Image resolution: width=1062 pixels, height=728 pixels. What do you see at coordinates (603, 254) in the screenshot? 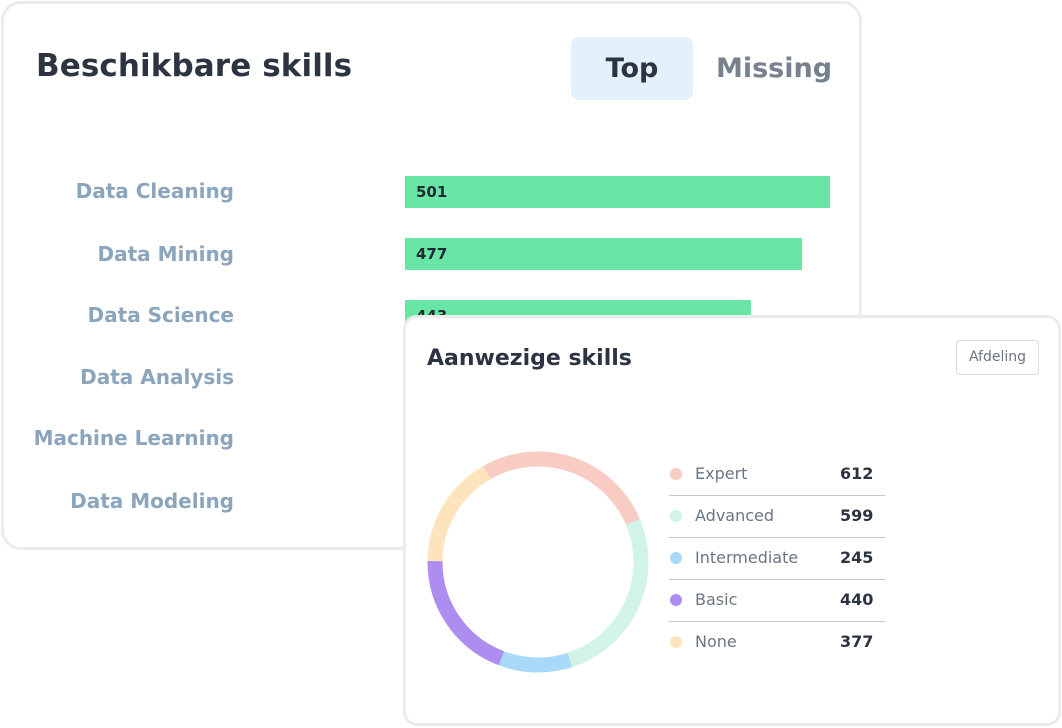
I see `skill-bar-data-mining: 477` at bounding box center [603, 254].